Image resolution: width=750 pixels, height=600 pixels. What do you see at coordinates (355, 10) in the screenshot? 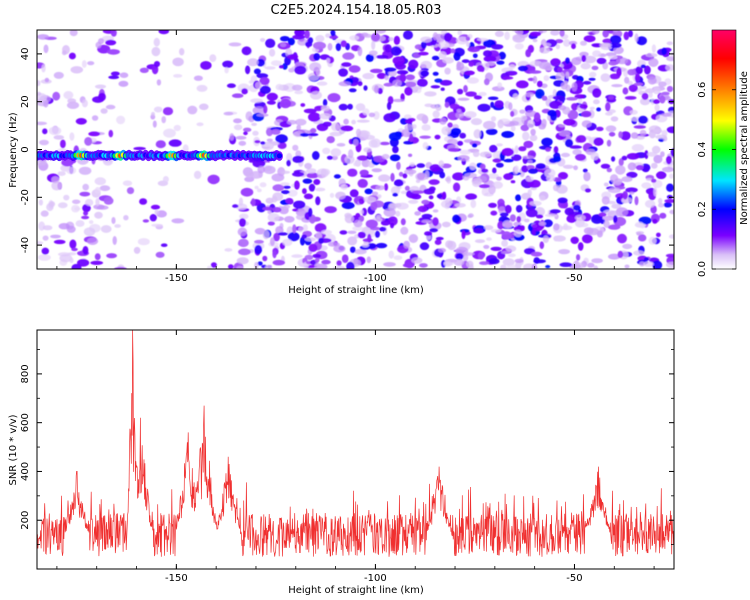
I see `chart-title: C2E5.2024.154.18.05.R03` at bounding box center [355, 10].